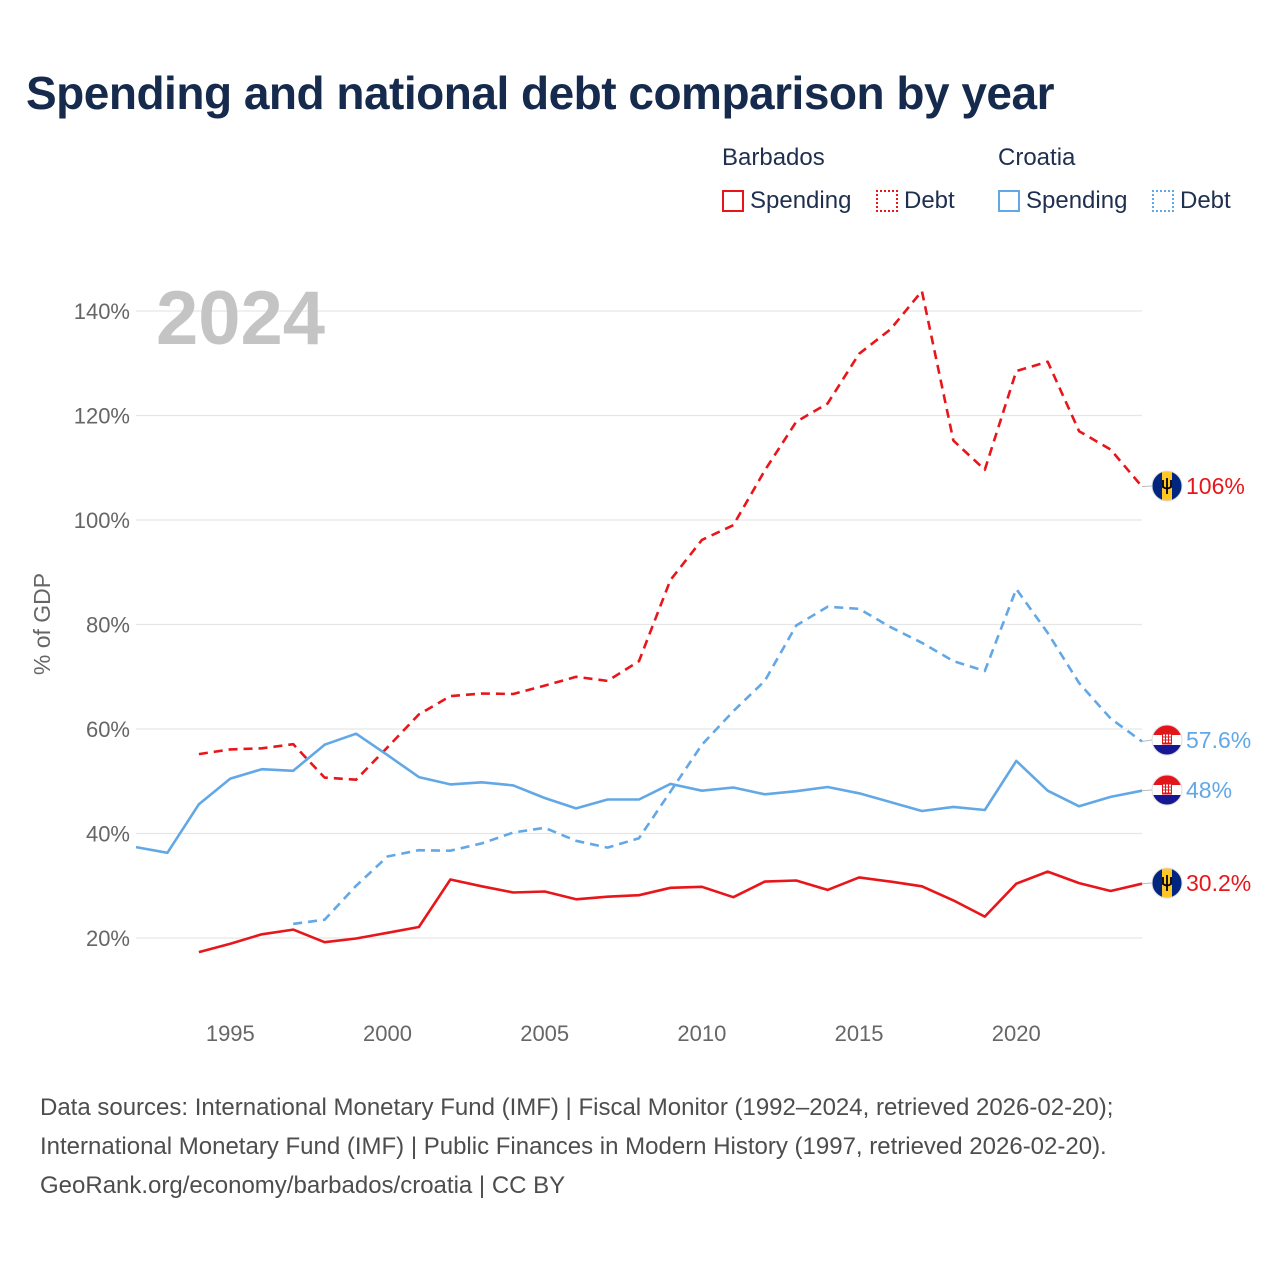  I want to click on legend-barbados-spending: Spending, so click(786, 201).